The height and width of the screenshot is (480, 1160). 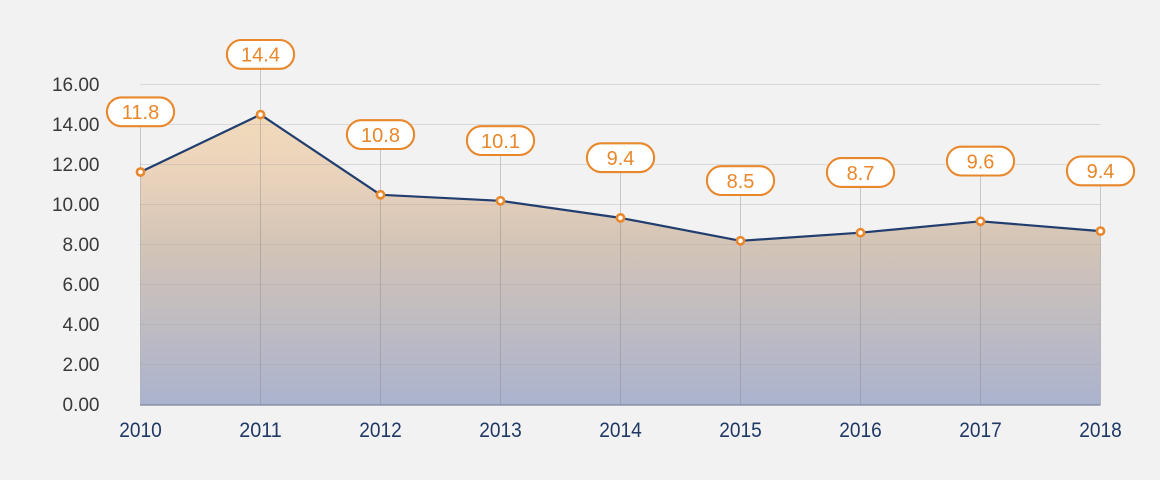 What do you see at coordinates (981, 162) in the screenshot?
I see `svg-text: 9.6` at bounding box center [981, 162].